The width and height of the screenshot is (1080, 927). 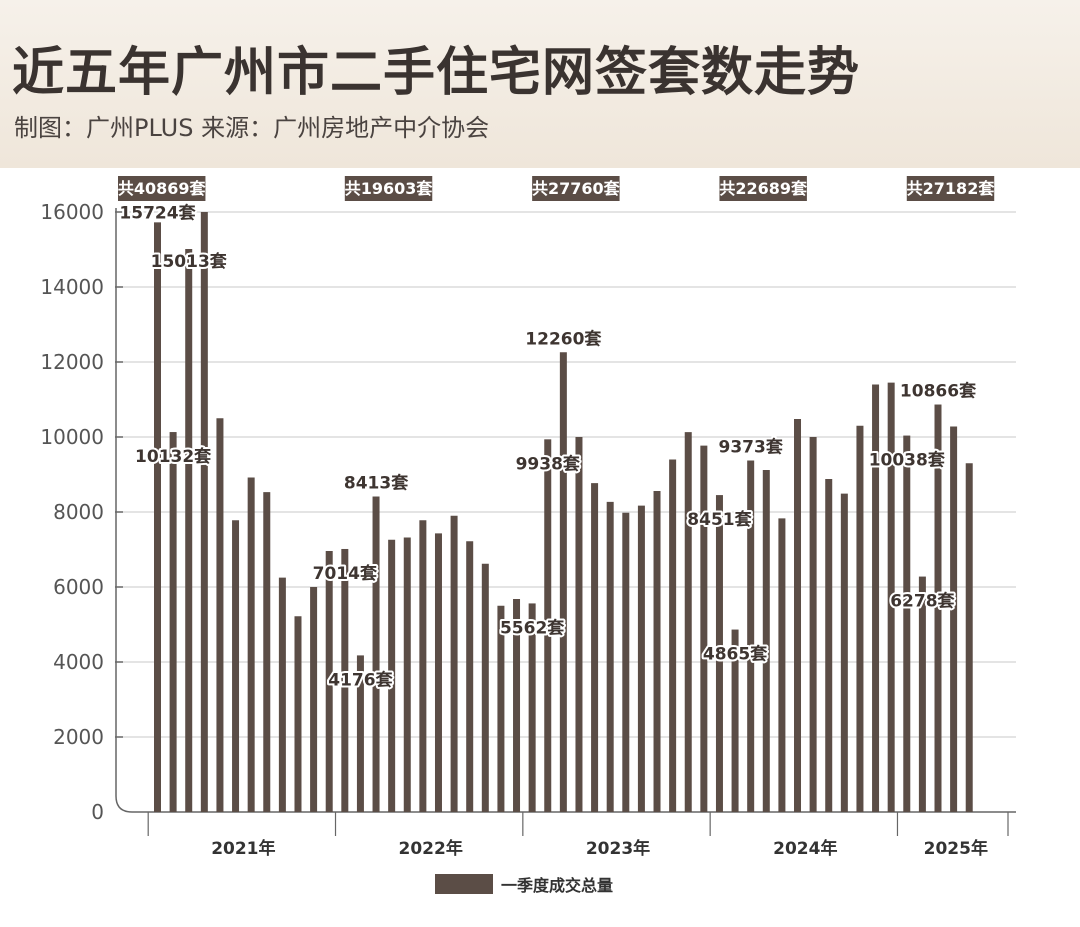 I want to click on data-label: 9938套, so click(x=548, y=463).